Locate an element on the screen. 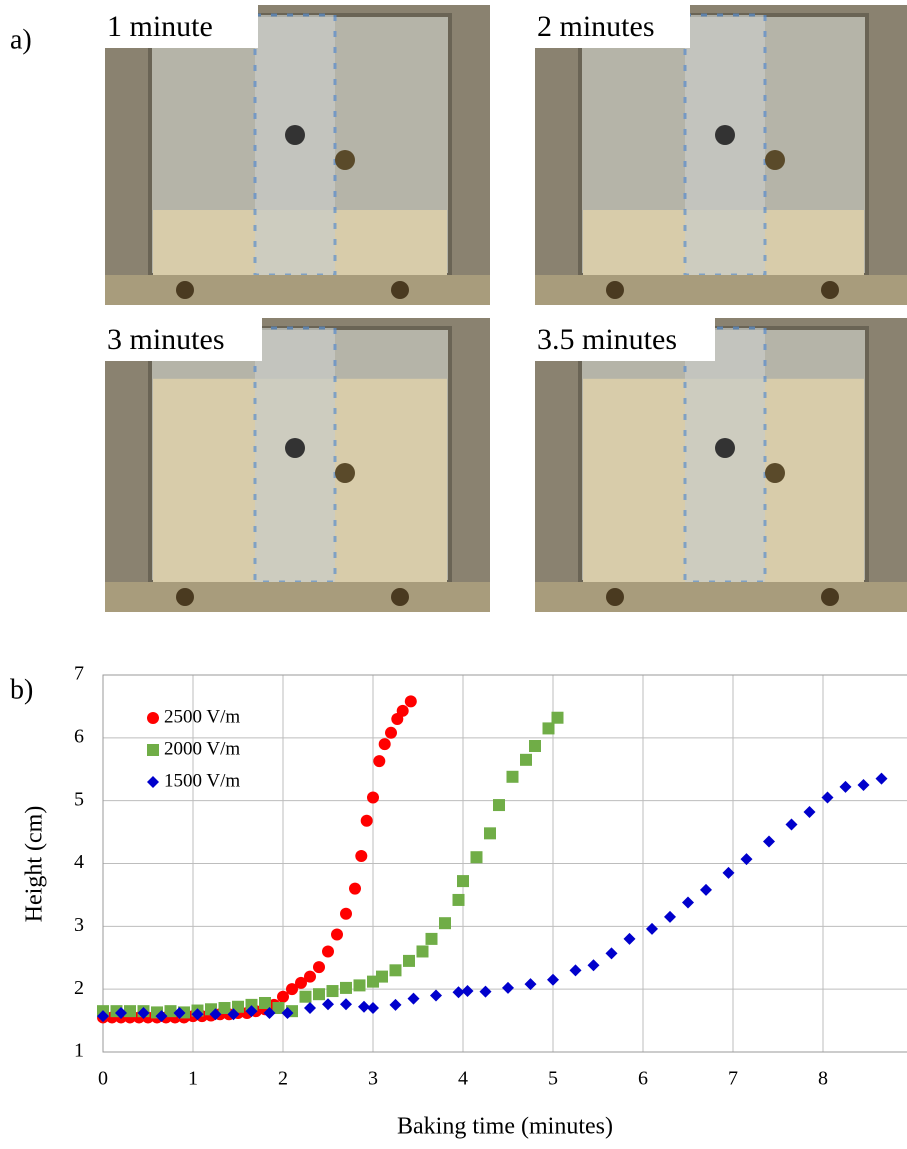 The image size is (907, 1149). panel-label: a) is located at coordinates (21, 39).